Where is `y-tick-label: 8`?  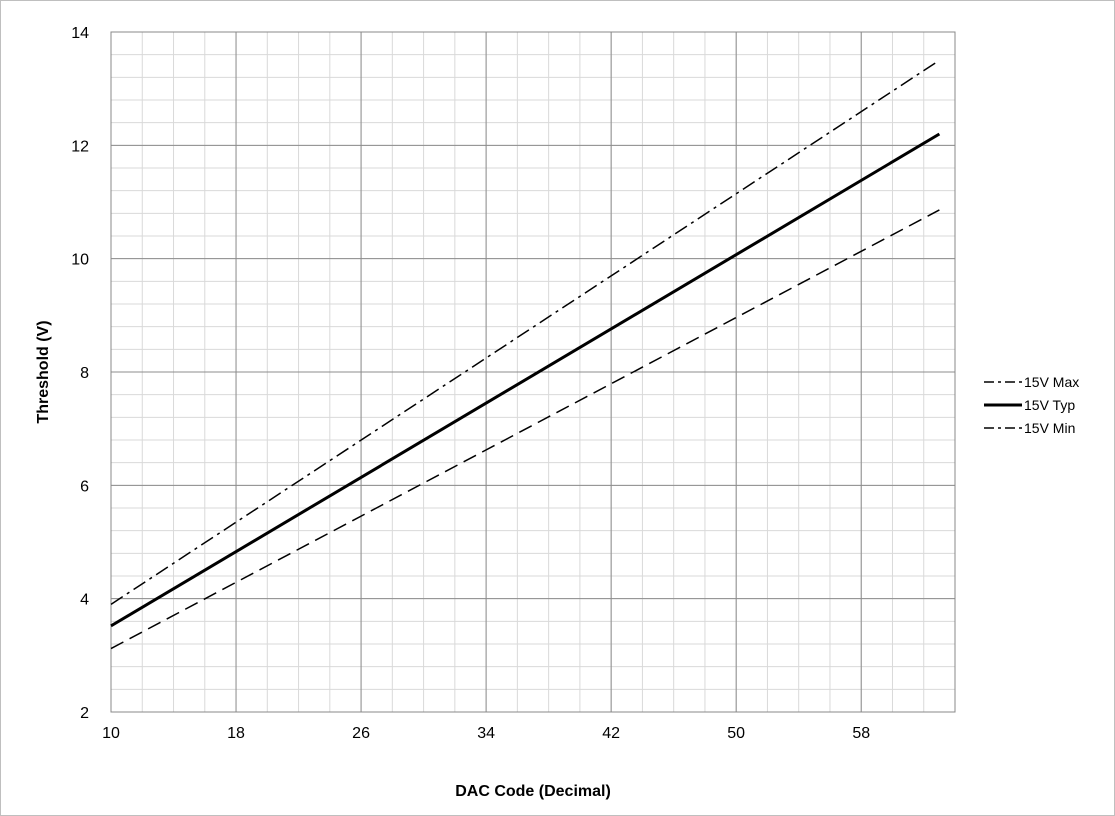
y-tick-label: 8 is located at coordinates (84, 373).